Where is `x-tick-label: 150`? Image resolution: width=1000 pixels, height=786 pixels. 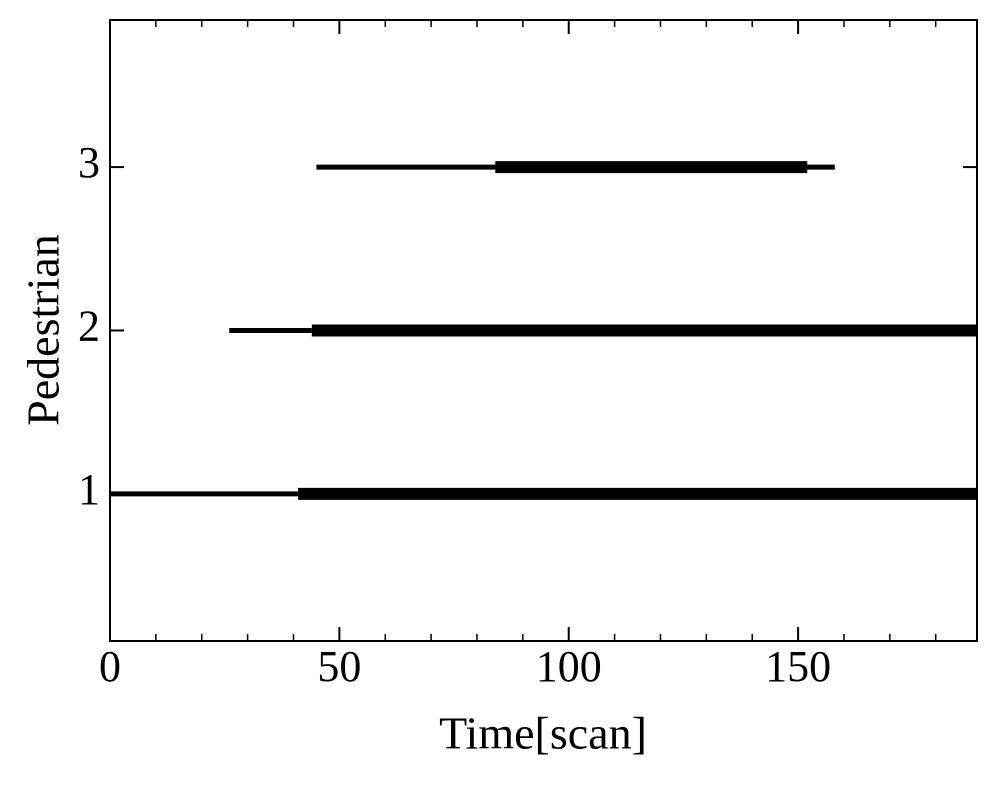 x-tick-label: 150 is located at coordinates (798, 666).